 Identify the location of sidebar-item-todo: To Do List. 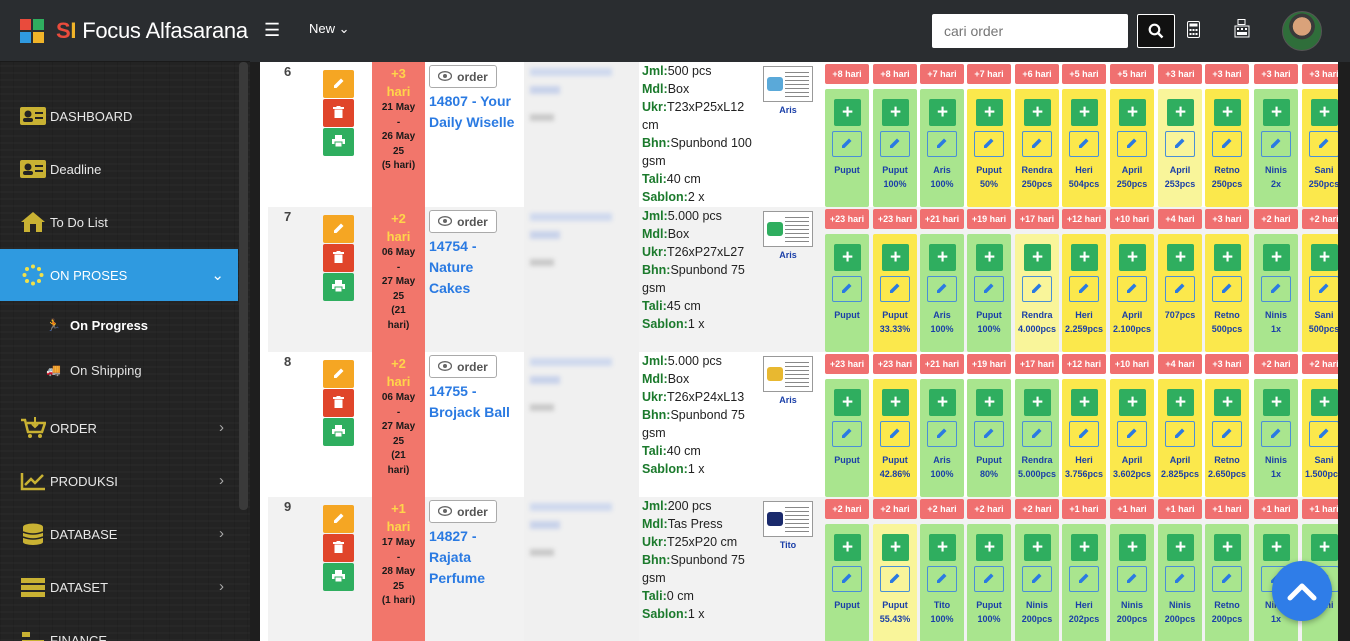
(119, 222).